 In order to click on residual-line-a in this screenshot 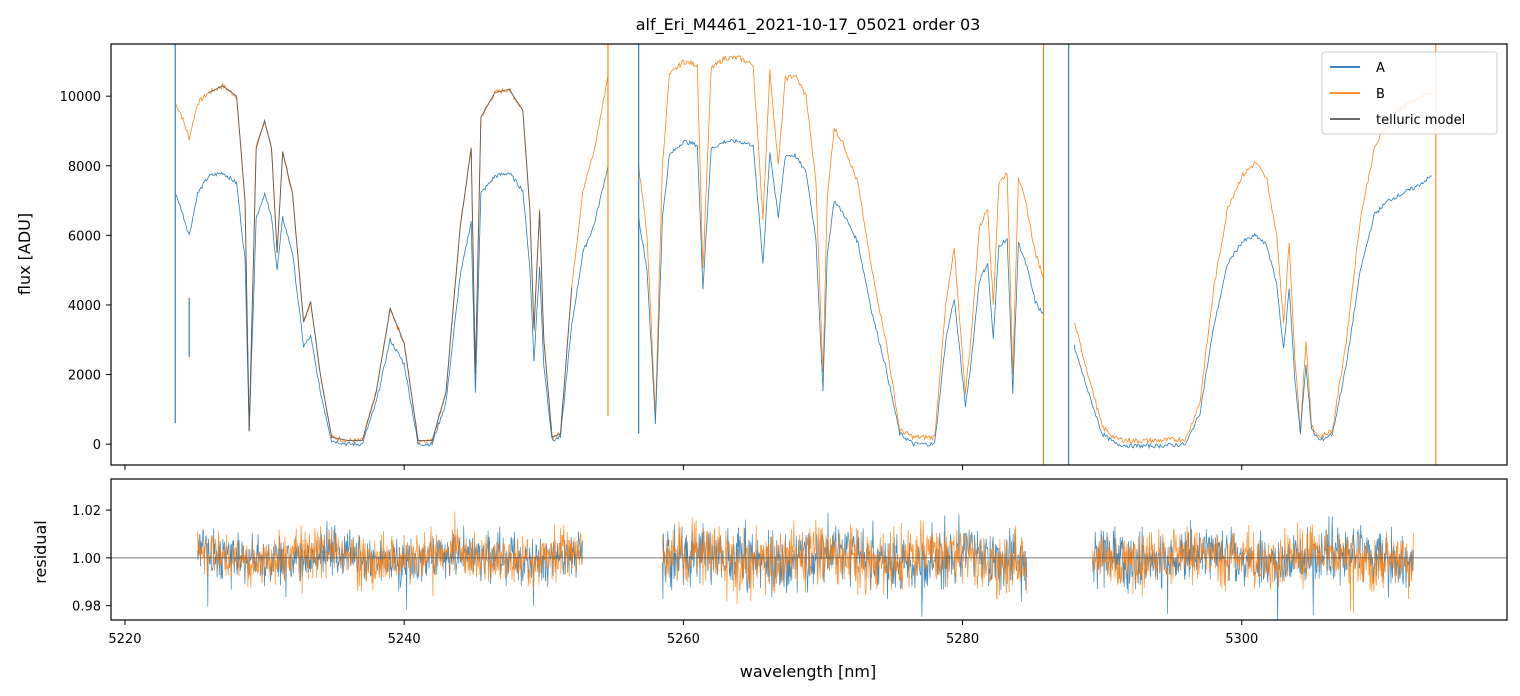, I will do `click(845, 564)`.